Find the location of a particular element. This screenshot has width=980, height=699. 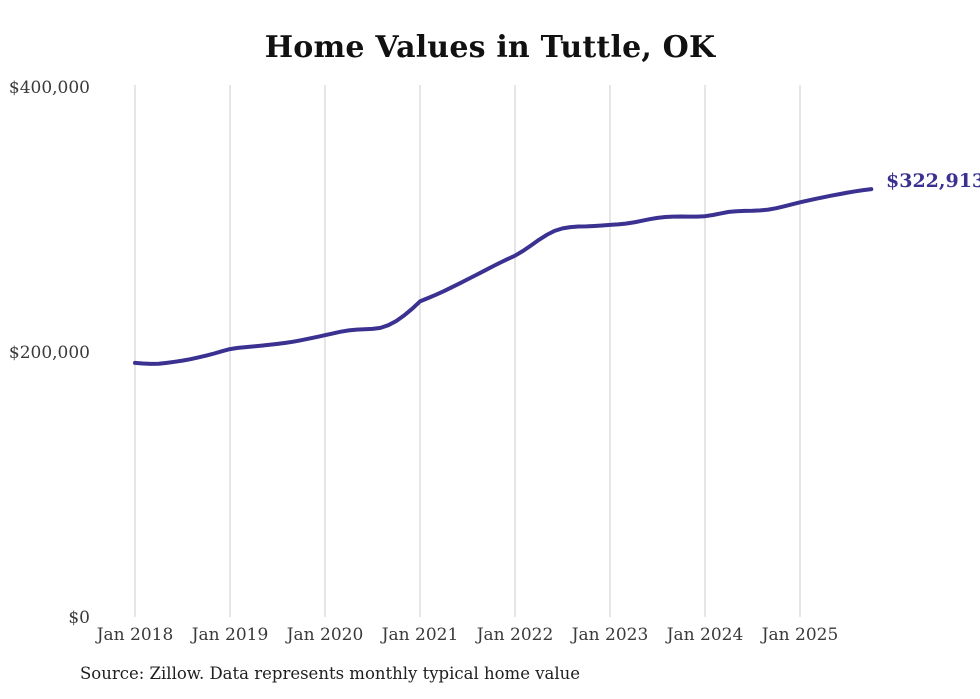

x-axis-tick-label: Jan 2019 is located at coordinates (229, 635).